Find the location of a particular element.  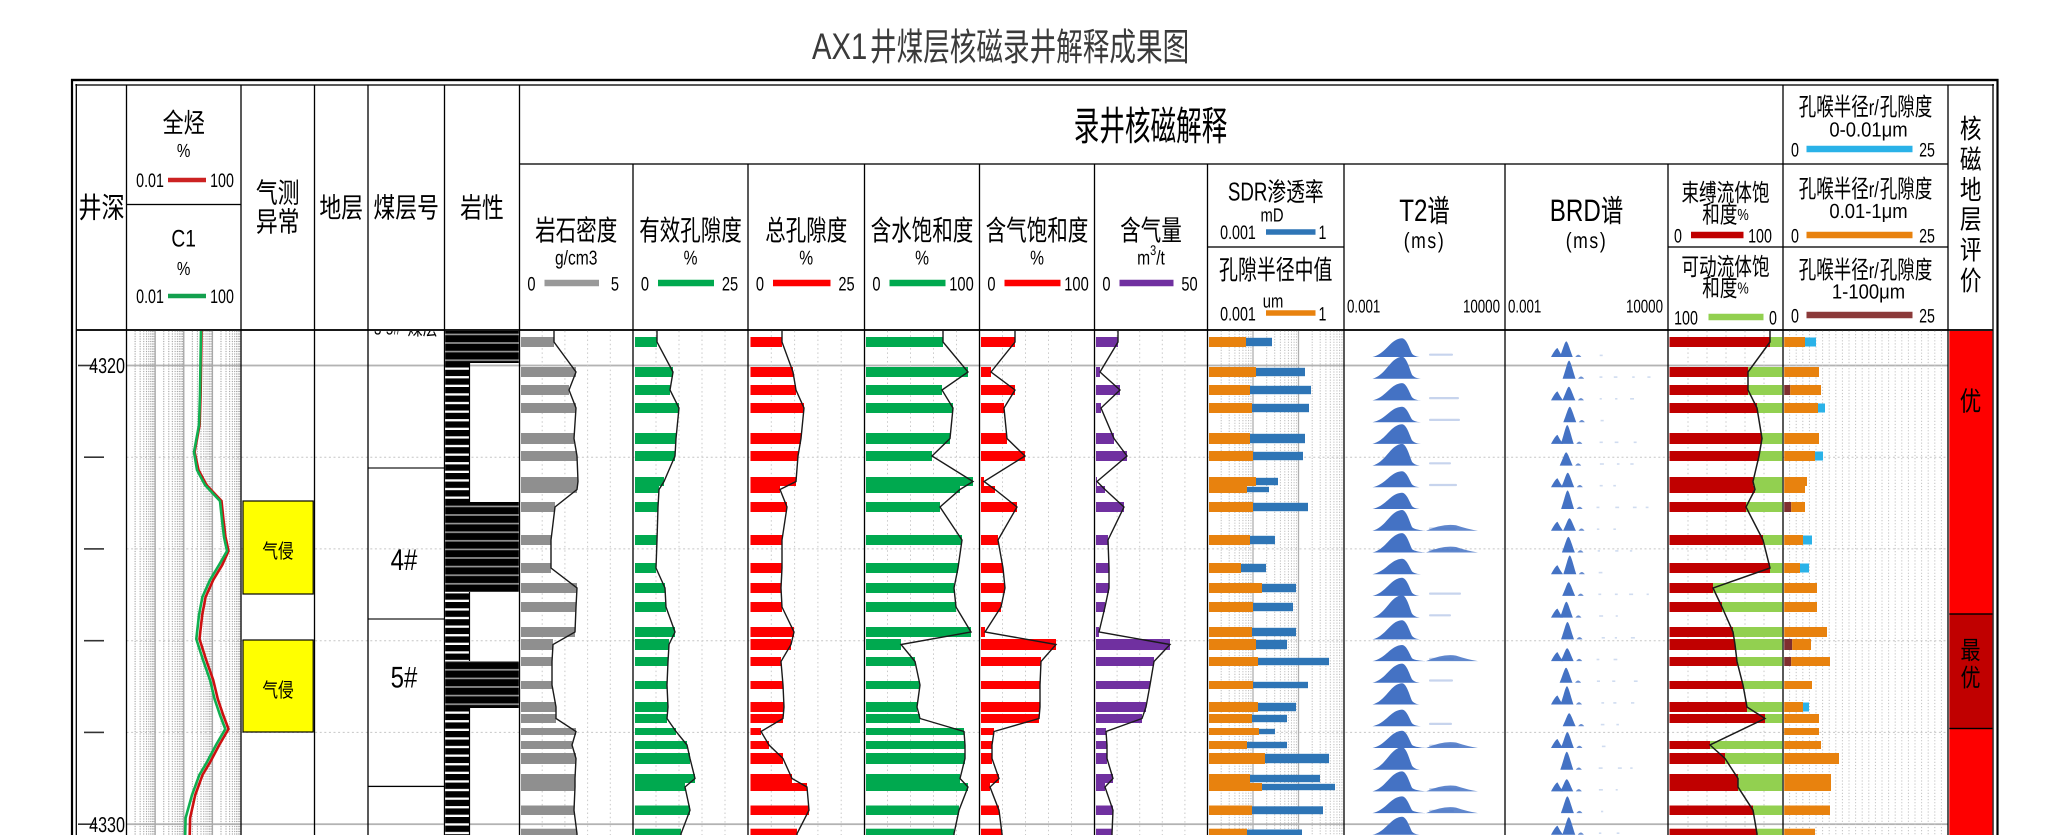

svg-text: 0-0.01μm is located at coordinates (1868, 129).